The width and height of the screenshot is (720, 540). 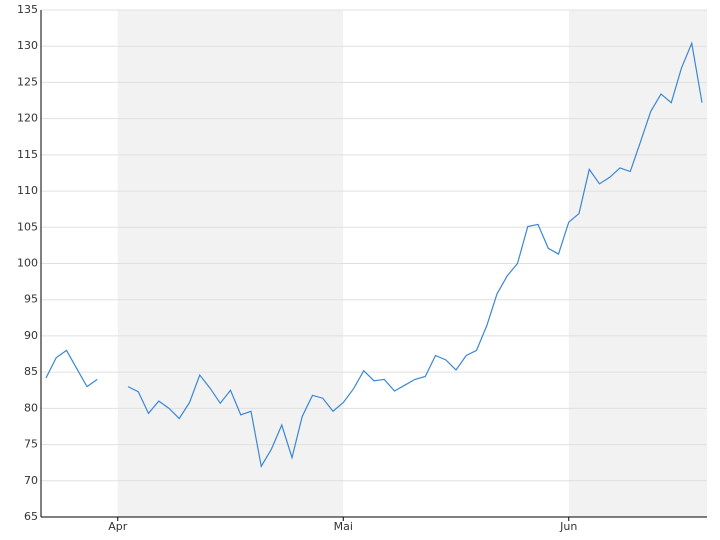 What do you see at coordinates (568, 526) in the screenshot?
I see `x-tick-label: Jun` at bounding box center [568, 526].